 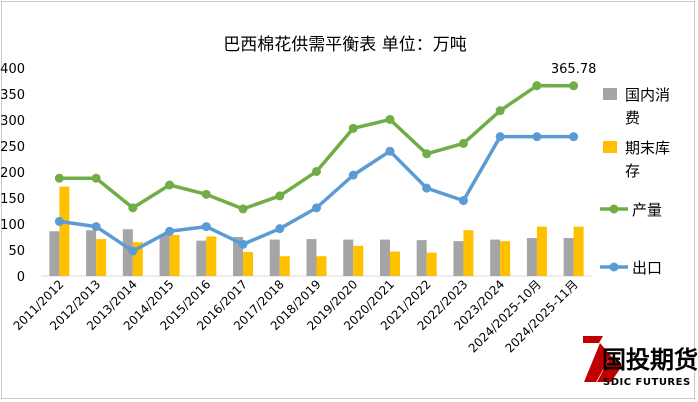 I want to click on chart-title: 巴西棉花供需平衡表 单位：万吨, so click(x=344, y=45).